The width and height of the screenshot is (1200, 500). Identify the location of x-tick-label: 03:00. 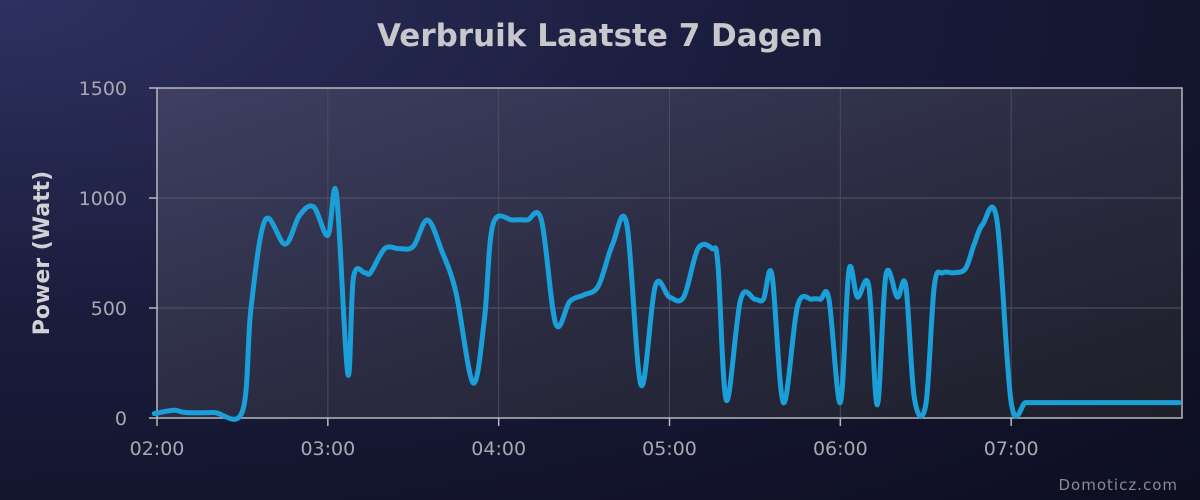
(327, 449).